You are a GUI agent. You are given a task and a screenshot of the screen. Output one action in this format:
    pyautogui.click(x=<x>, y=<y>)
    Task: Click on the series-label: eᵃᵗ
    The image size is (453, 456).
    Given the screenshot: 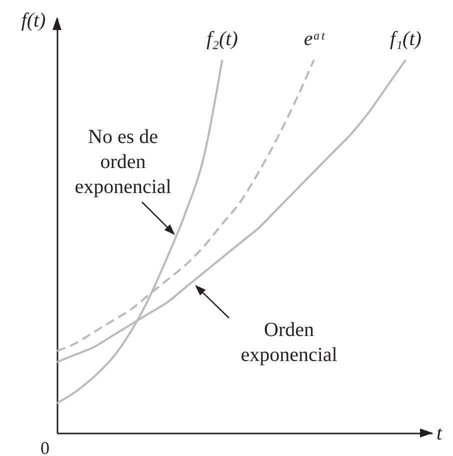 What is the action you would take?
    pyautogui.click(x=315, y=39)
    